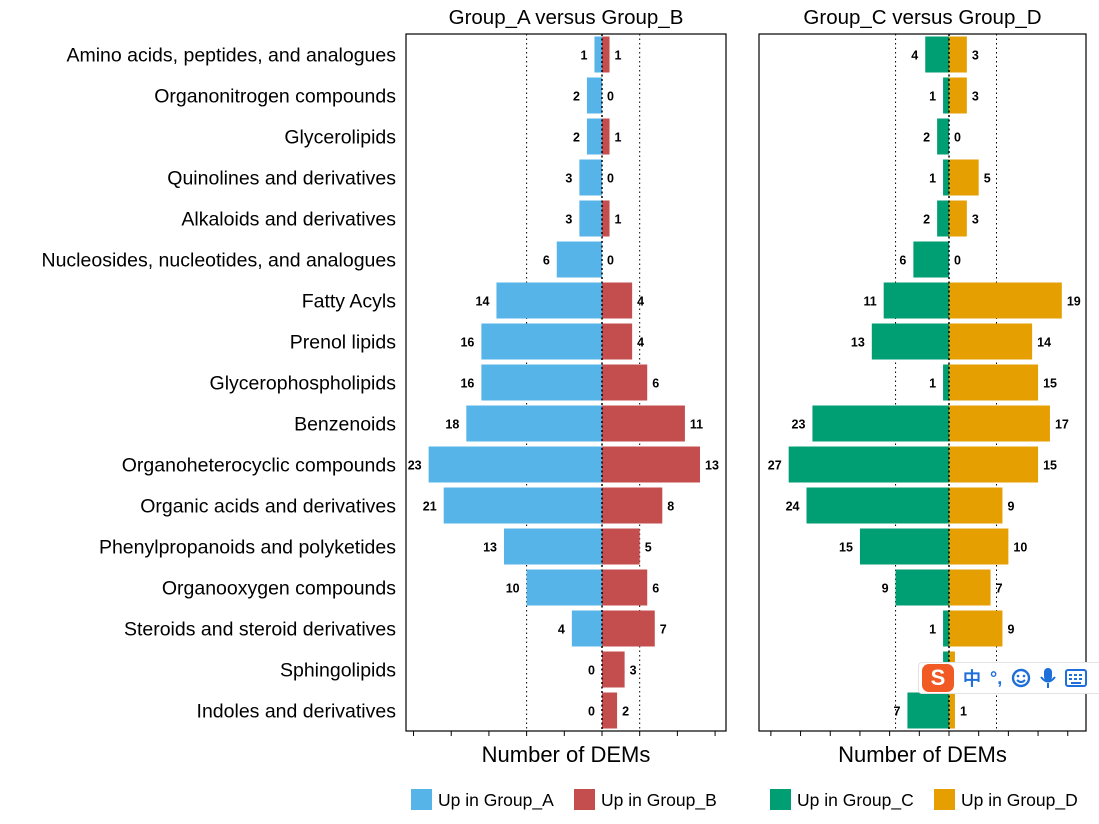 The height and width of the screenshot is (824, 1099). What do you see at coordinates (219, 261) in the screenshot?
I see `category-label-nucleosides-nucleotides-and-analogues: Nucleosides, nucleotides, and analogues` at bounding box center [219, 261].